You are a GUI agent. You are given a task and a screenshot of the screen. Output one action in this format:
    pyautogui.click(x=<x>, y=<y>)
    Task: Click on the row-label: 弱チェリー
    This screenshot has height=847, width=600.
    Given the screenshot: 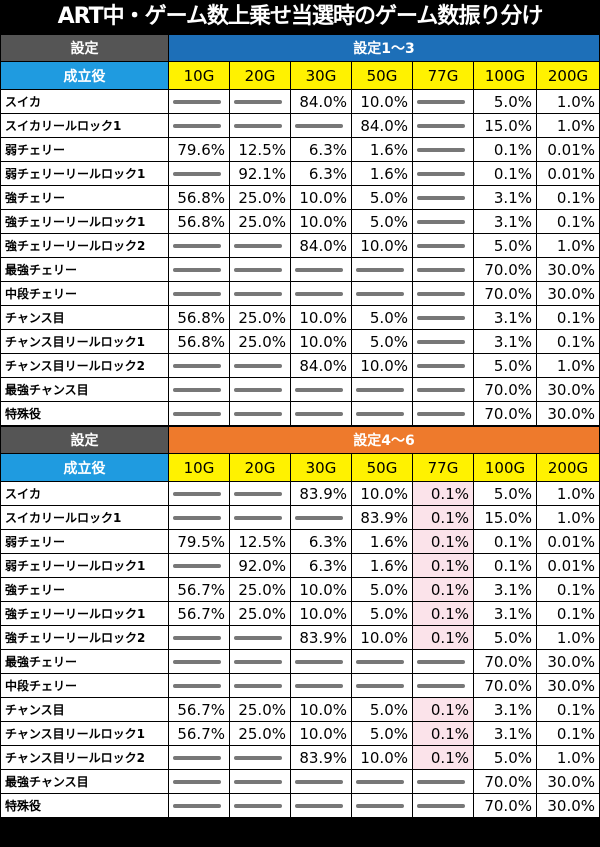 What is the action you would take?
    pyautogui.click(x=84, y=149)
    